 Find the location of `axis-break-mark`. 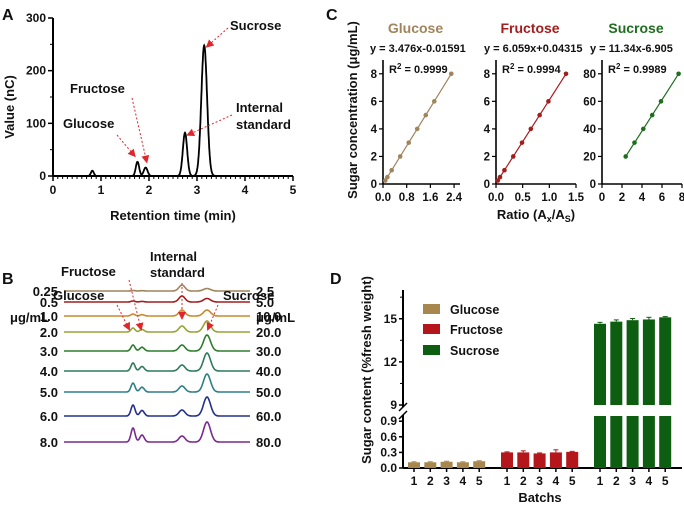

axis-break-mark is located at coordinates (403, 415).